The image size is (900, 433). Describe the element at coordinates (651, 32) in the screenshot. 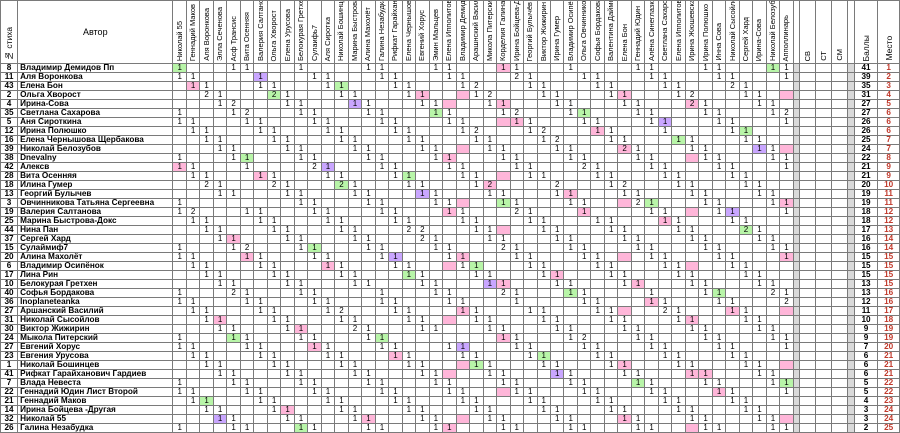

I see `header-voter: Алёна Синеглазка` at that location.